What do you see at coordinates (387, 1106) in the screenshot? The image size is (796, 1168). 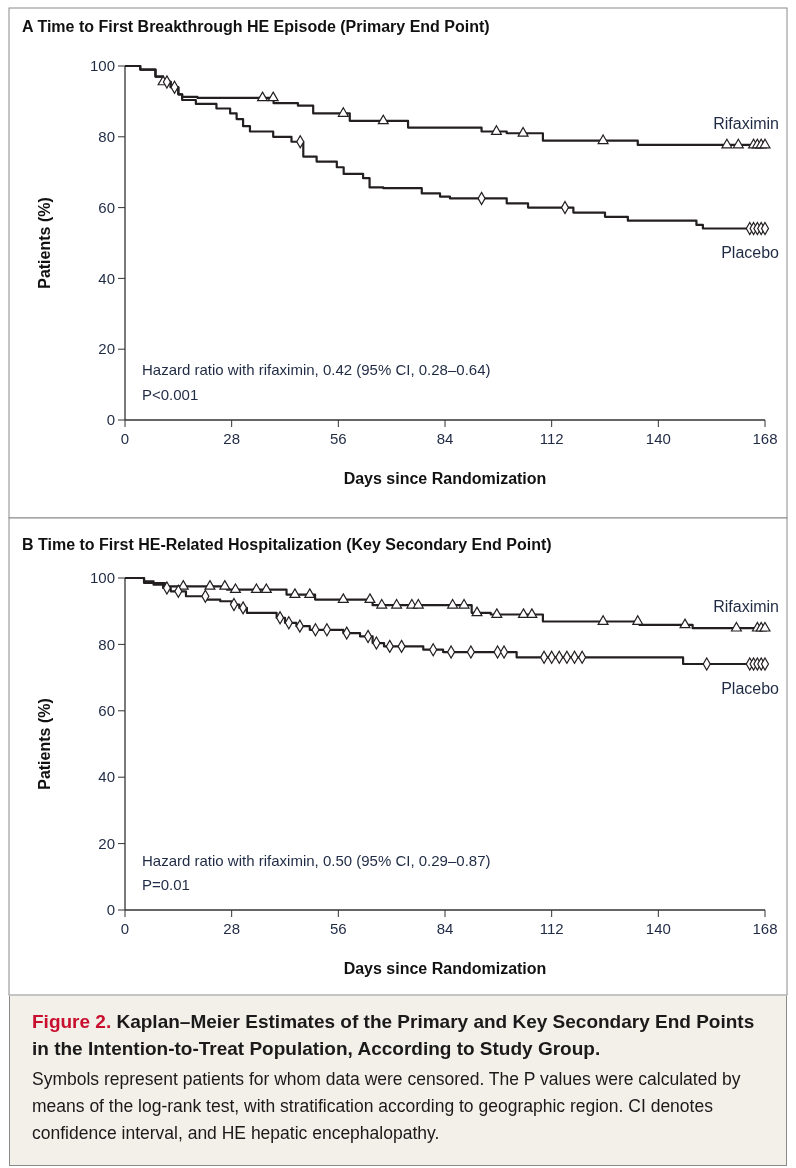 I see `text: Symbols represent patients for whom data were censored. The P values were calculated by means of the log-rank test, with stratification according to geographic region. CI denotes confidence interval, and HE hepatic encephalopathy.` at bounding box center [387, 1106].